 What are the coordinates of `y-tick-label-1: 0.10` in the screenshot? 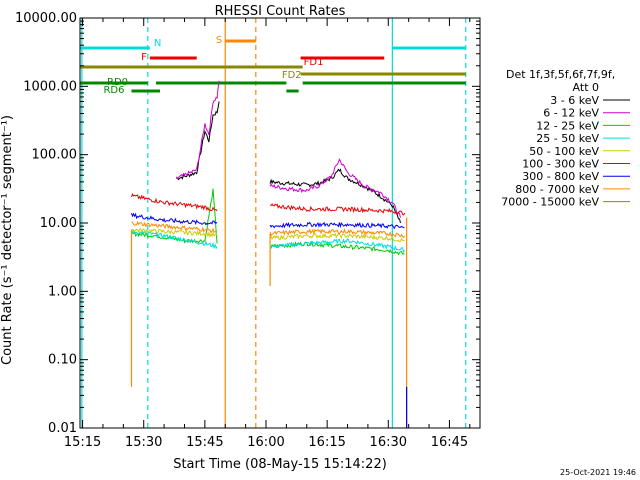 It's located at (62, 360).